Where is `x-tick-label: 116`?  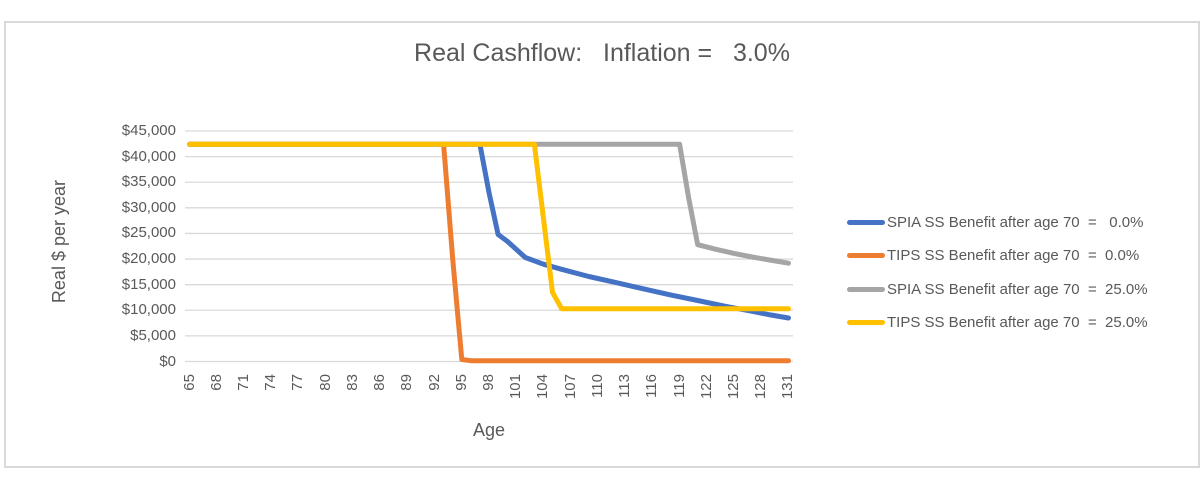 x-tick-label: 116 is located at coordinates (652, 386).